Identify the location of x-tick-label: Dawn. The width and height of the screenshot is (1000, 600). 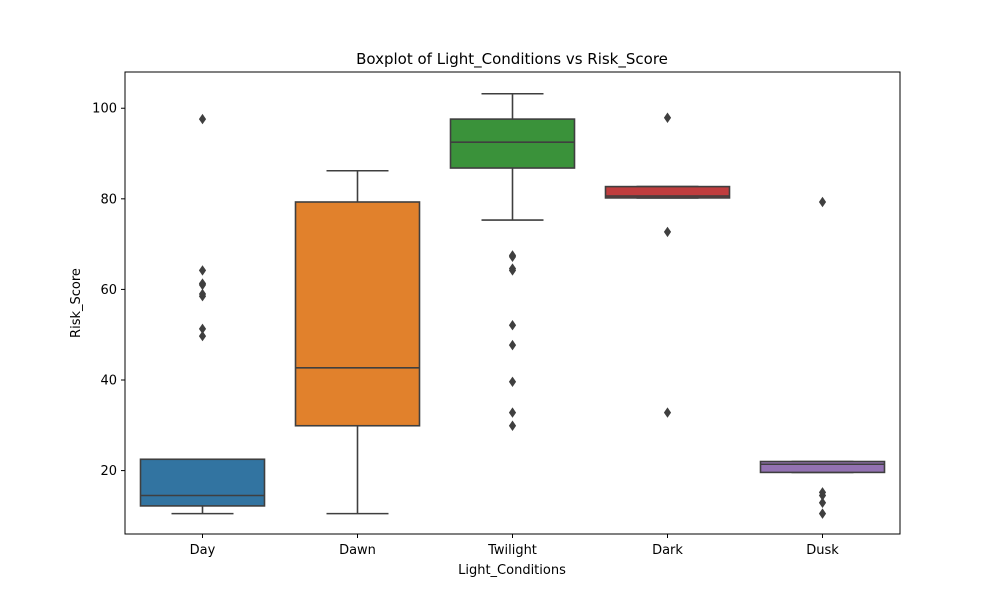
(357, 550).